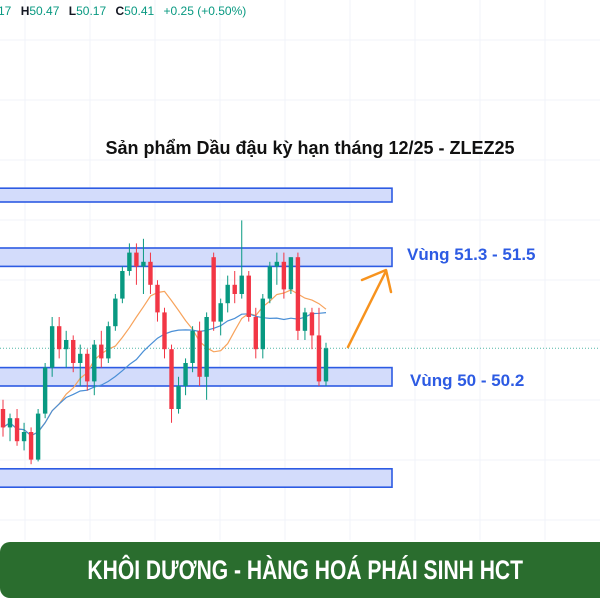 The height and width of the screenshot is (600, 600). What do you see at coordinates (25, 11) in the screenshot?
I see `high-key: H` at bounding box center [25, 11].